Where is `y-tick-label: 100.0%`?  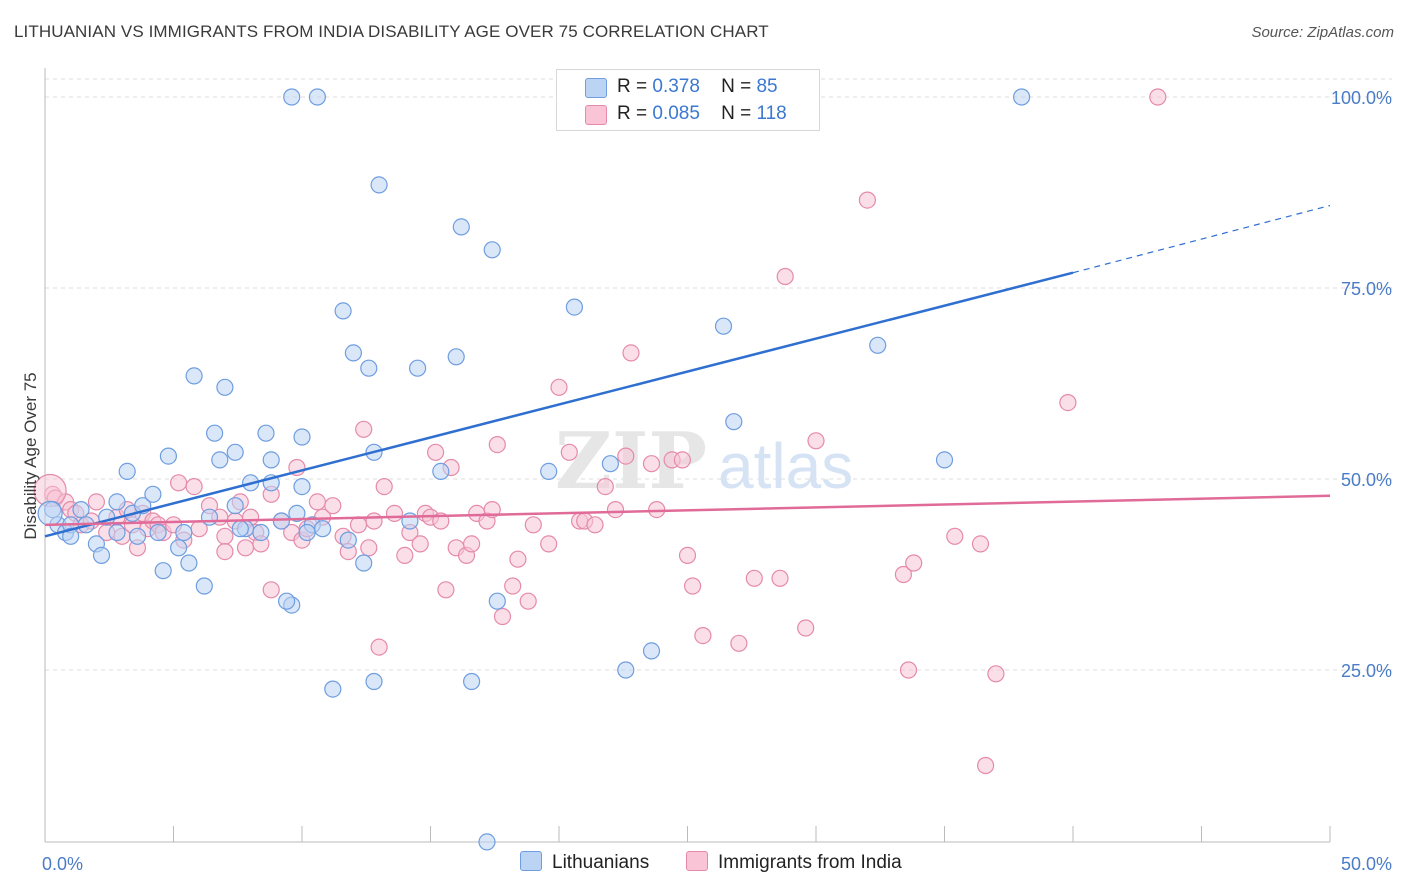 y-tick-label: 100.0% is located at coordinates (1361, 98).